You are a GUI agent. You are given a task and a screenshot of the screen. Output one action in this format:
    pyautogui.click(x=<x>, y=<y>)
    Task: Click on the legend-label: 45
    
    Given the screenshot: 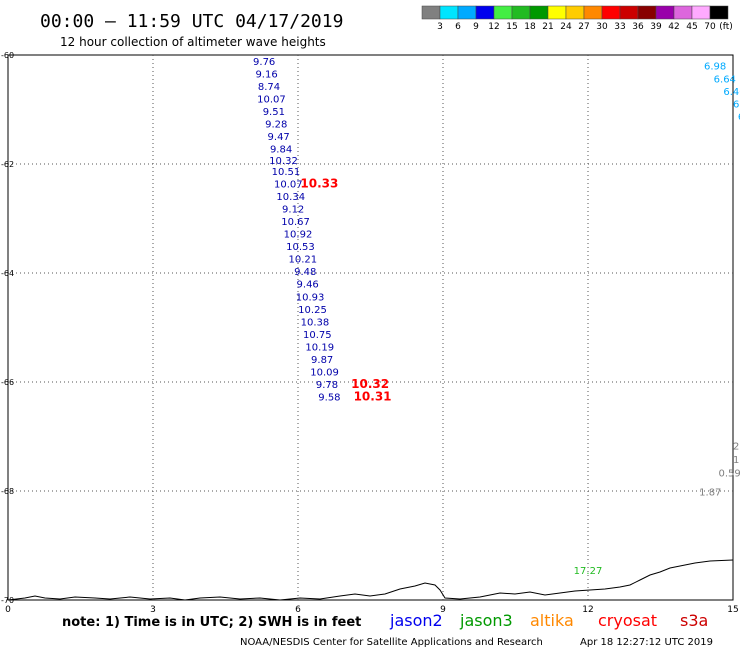 What is the action you would take?
    pyautogui.click(x=691, y=27)
    